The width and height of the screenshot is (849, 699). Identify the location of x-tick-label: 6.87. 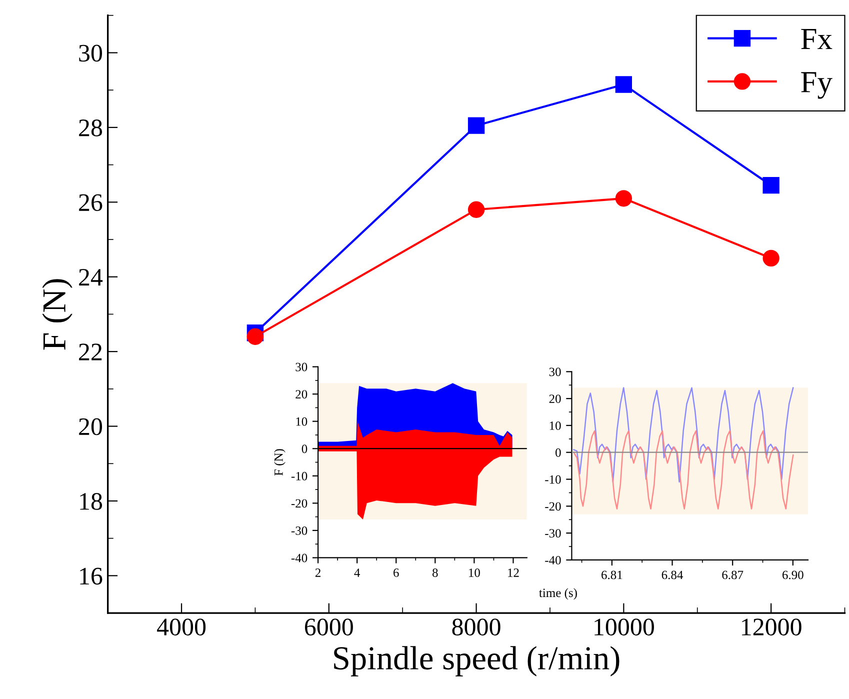
(733, 575).